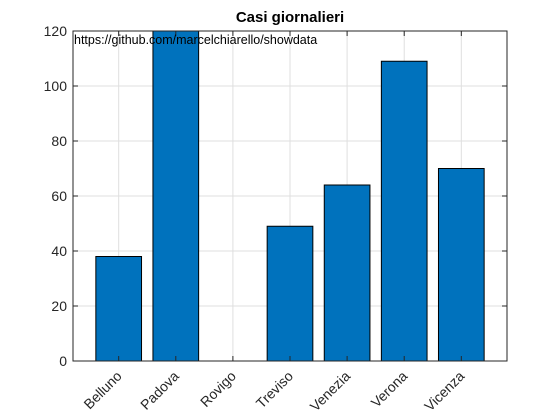 The image size is (560, 420). I want to click on y-tick-label: 0, so click(63, 361).